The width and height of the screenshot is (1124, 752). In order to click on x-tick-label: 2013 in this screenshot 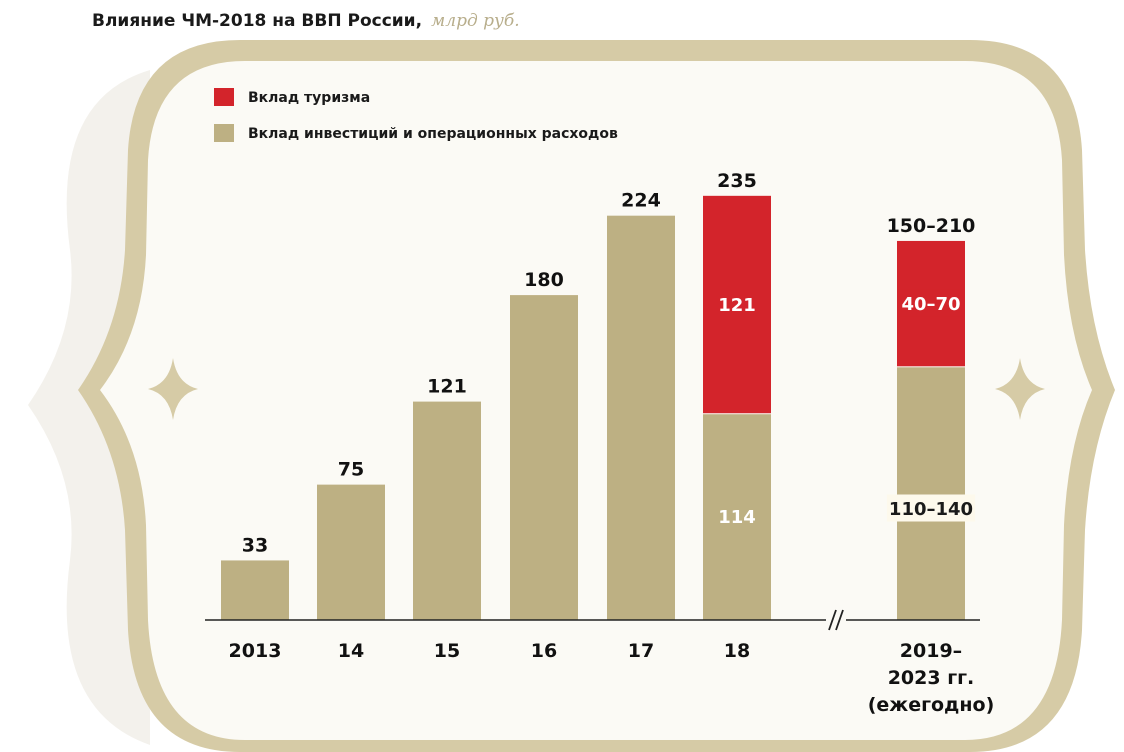, I will do `click(255, 651)`.